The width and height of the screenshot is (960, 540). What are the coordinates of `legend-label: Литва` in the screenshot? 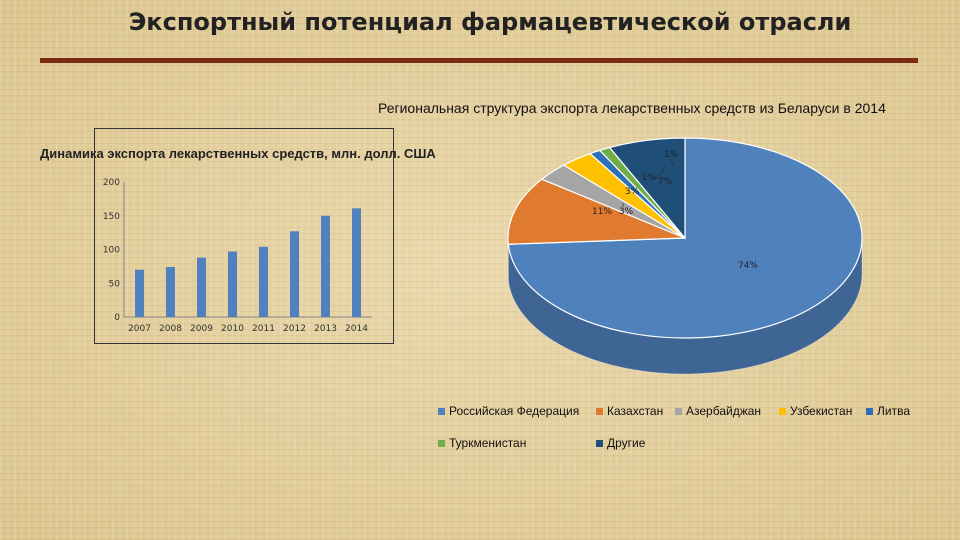 It's located at (893, 411).